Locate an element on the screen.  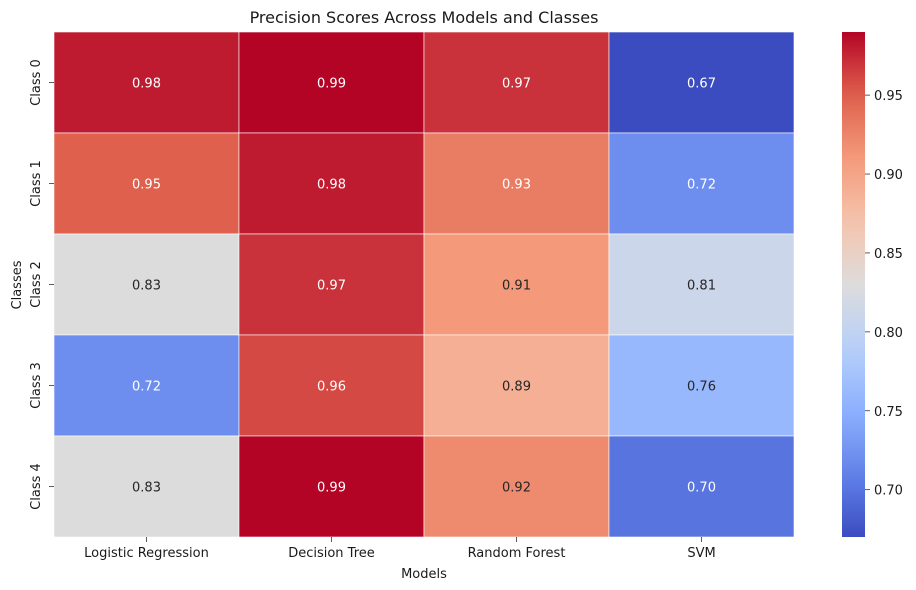
colorbar-tick-label: 0.95 is located at coordinates (888, 96).